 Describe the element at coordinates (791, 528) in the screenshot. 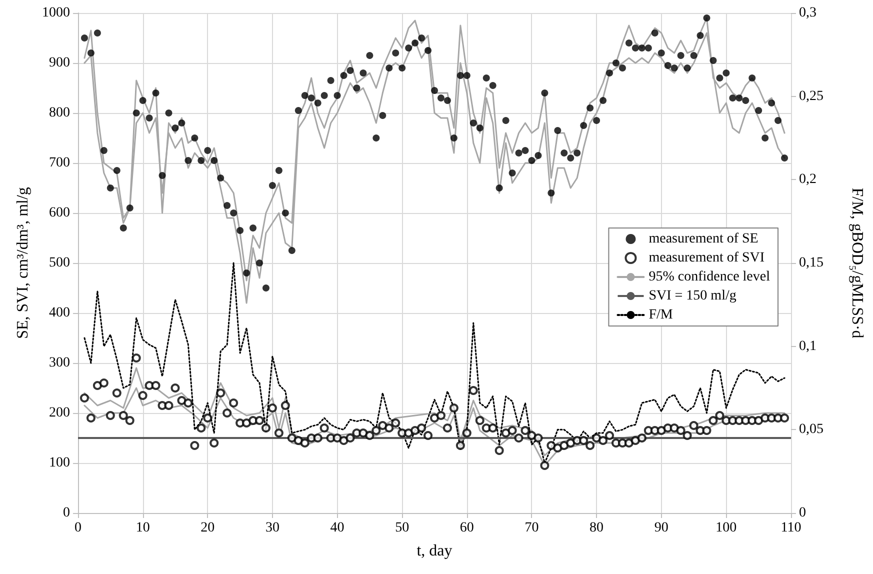

I see `x-tick-label: 110` at that location.